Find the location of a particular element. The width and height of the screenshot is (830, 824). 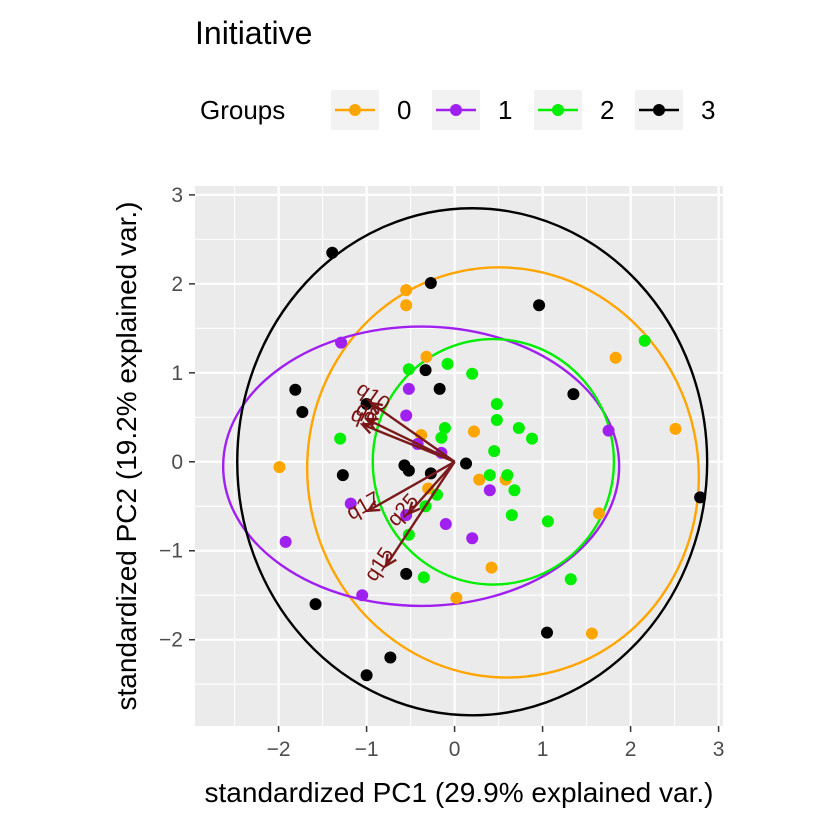

x-axis-title: standardized PC1 (29.9% explained var.) is located at coordinates (459, 792).